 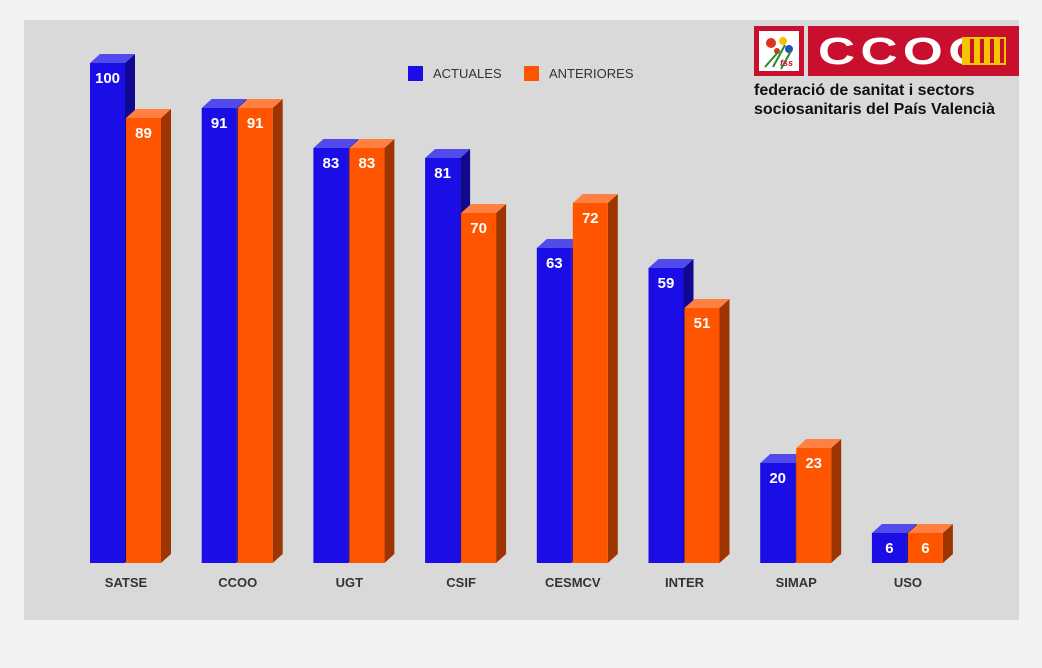 I want to click on bar-simap-anteriores: 23, so click(x=819, y=501).